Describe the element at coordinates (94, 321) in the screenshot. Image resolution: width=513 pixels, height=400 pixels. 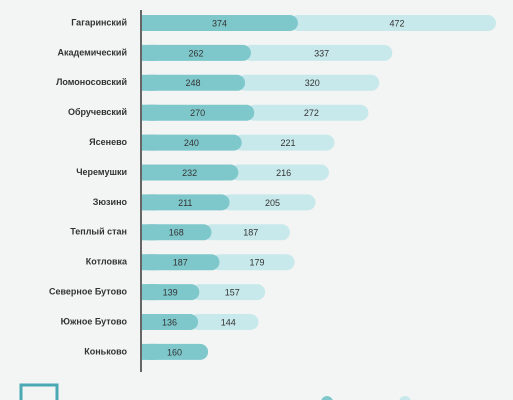
I see `category-label: Южное Бутово` at that location.